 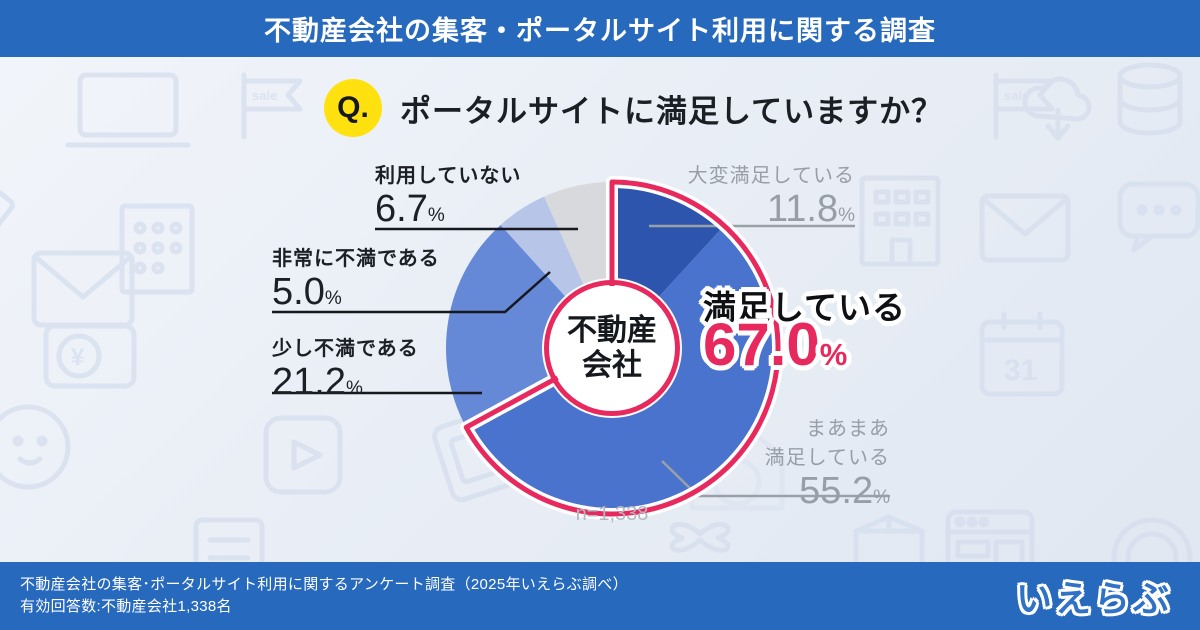 What do you see at coordinates (128, 110) in the screenshot?
I see `laptop-icon` at bounding box center [128, 110].